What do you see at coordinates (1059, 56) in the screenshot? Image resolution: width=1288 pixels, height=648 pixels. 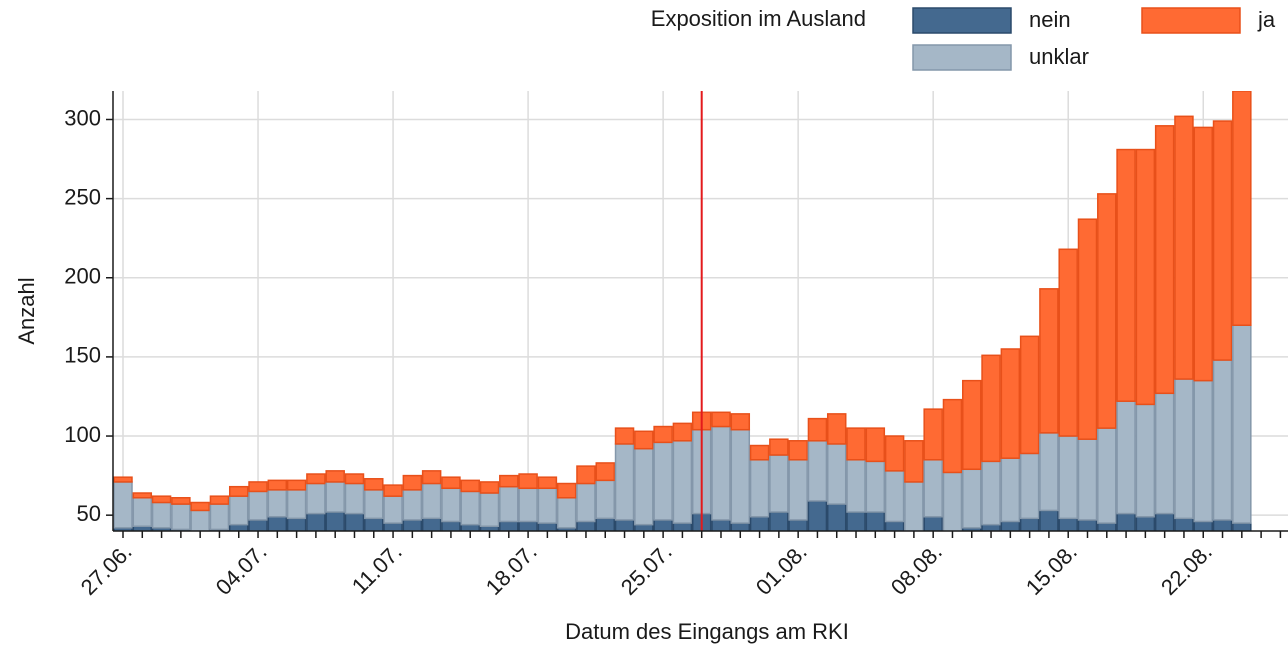 I see `legend-label: unklar` at bounding box center [1059, 56].